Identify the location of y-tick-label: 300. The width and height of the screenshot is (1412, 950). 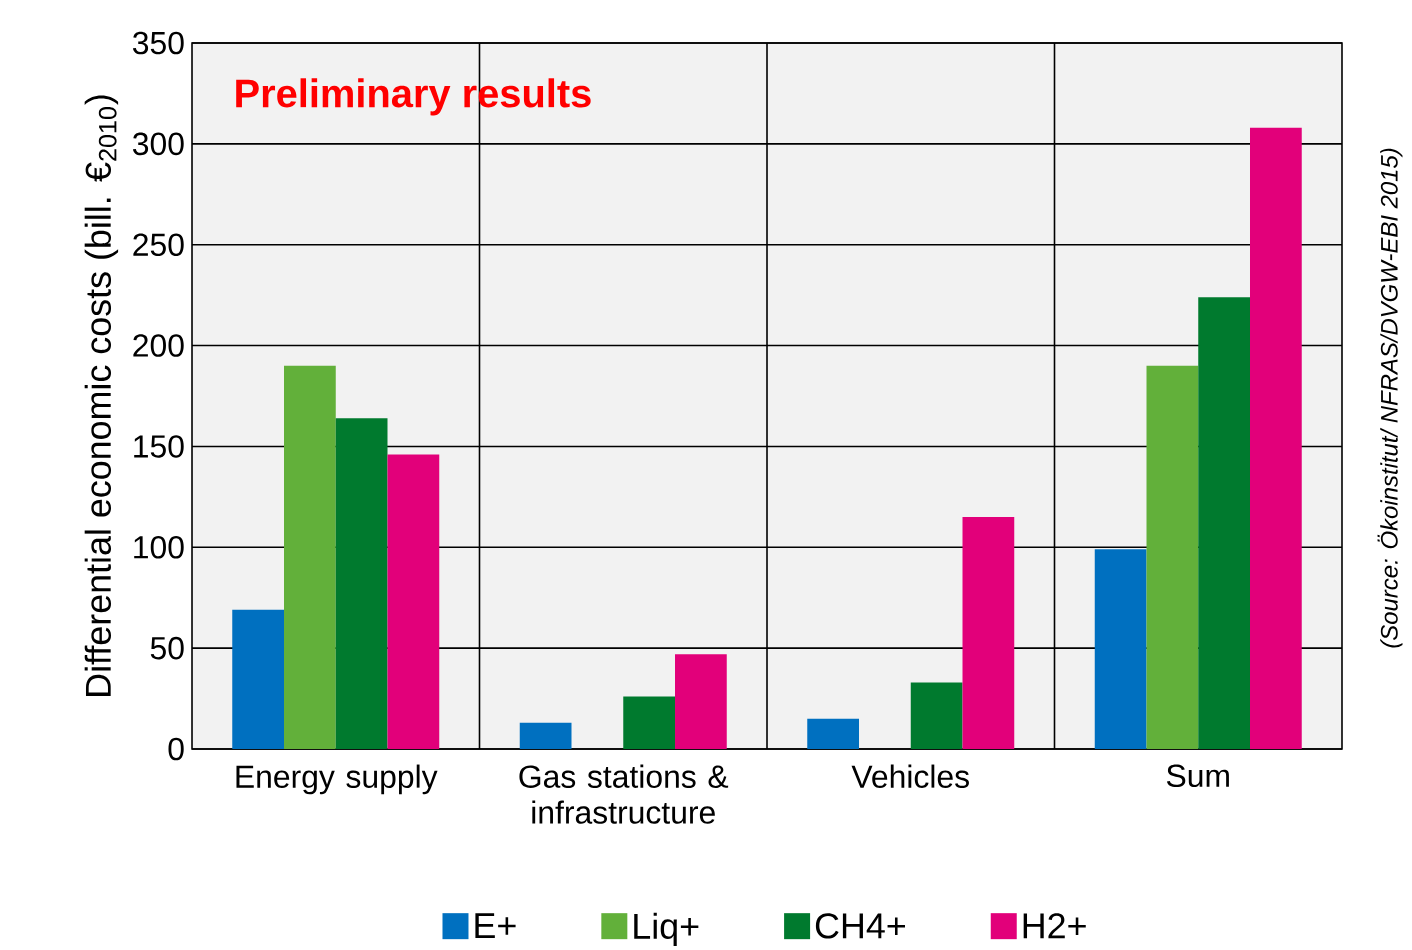
(158, 144).